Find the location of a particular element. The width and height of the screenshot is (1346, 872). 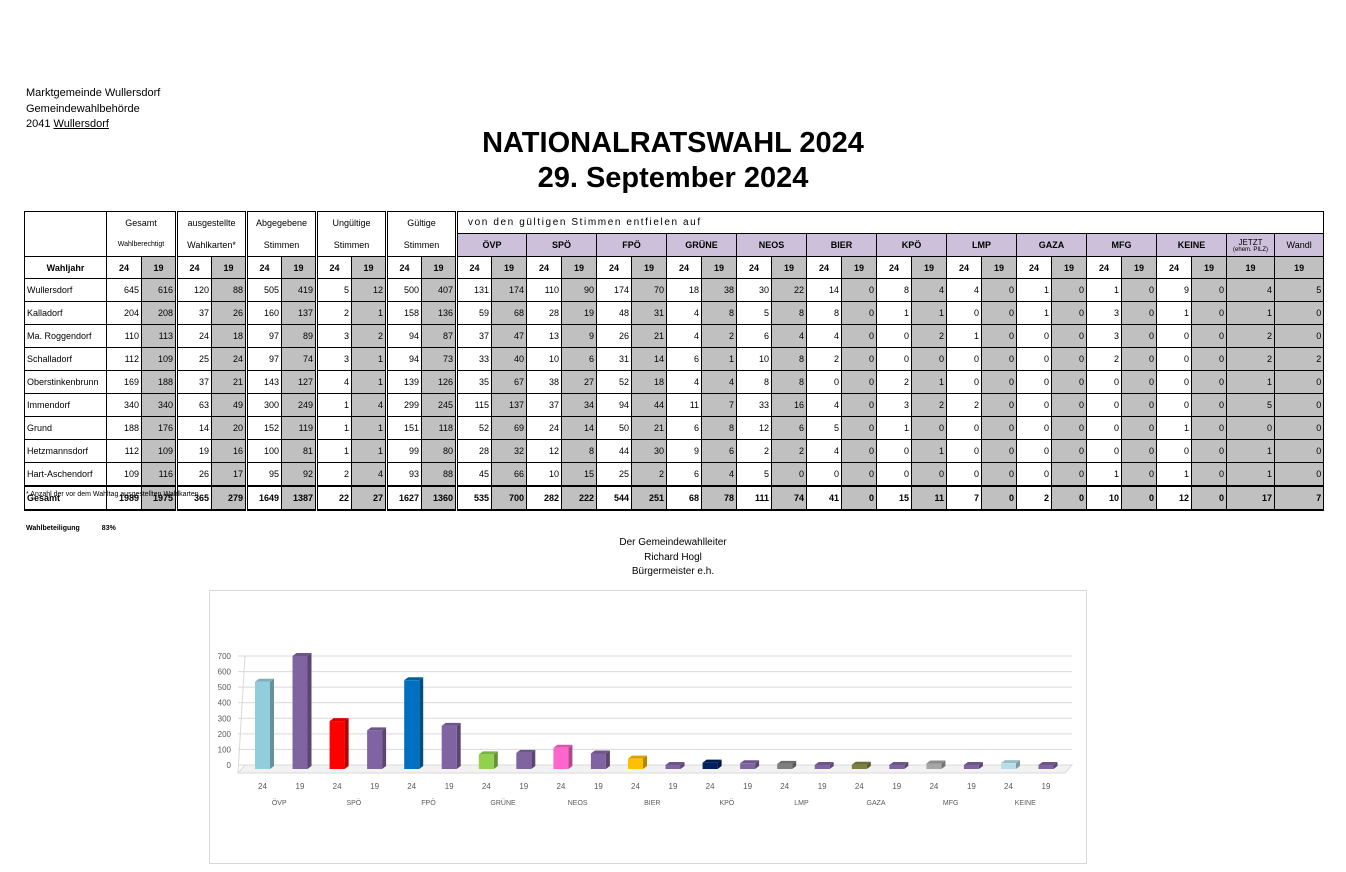

parties-caption: von den gültigen Stimmen entfielen auf is located at coordinates (890, 222).